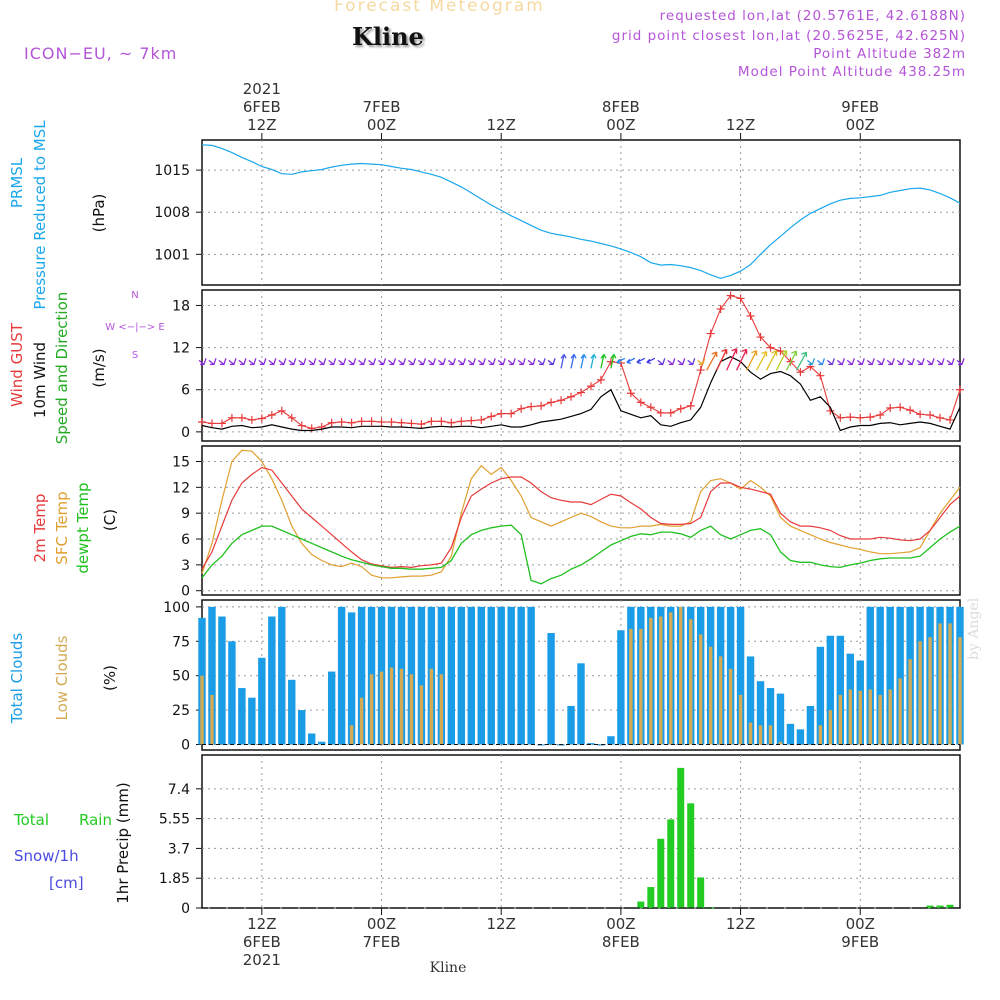  I want to click on pressure-ytick-label: 1015, so click(172, 171).